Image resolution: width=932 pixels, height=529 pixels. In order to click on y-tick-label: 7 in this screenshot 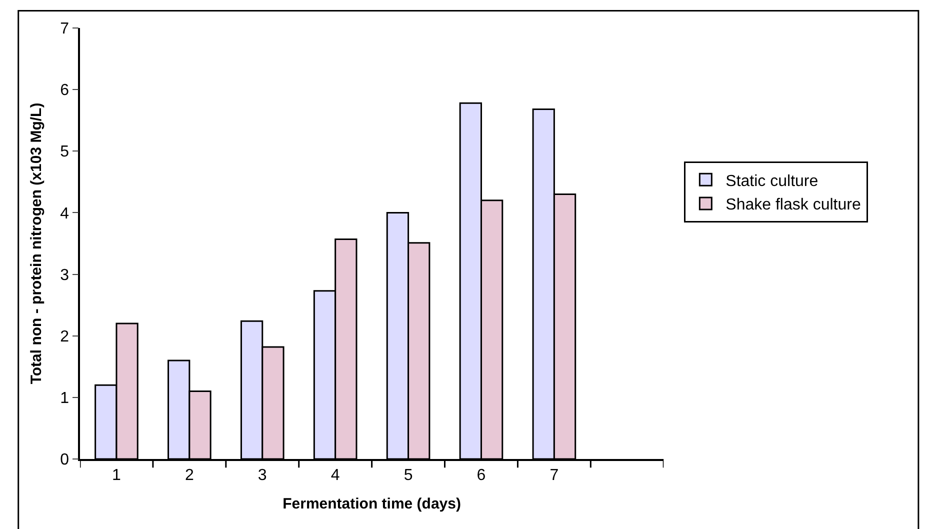, I will do `click(65, 29)`.